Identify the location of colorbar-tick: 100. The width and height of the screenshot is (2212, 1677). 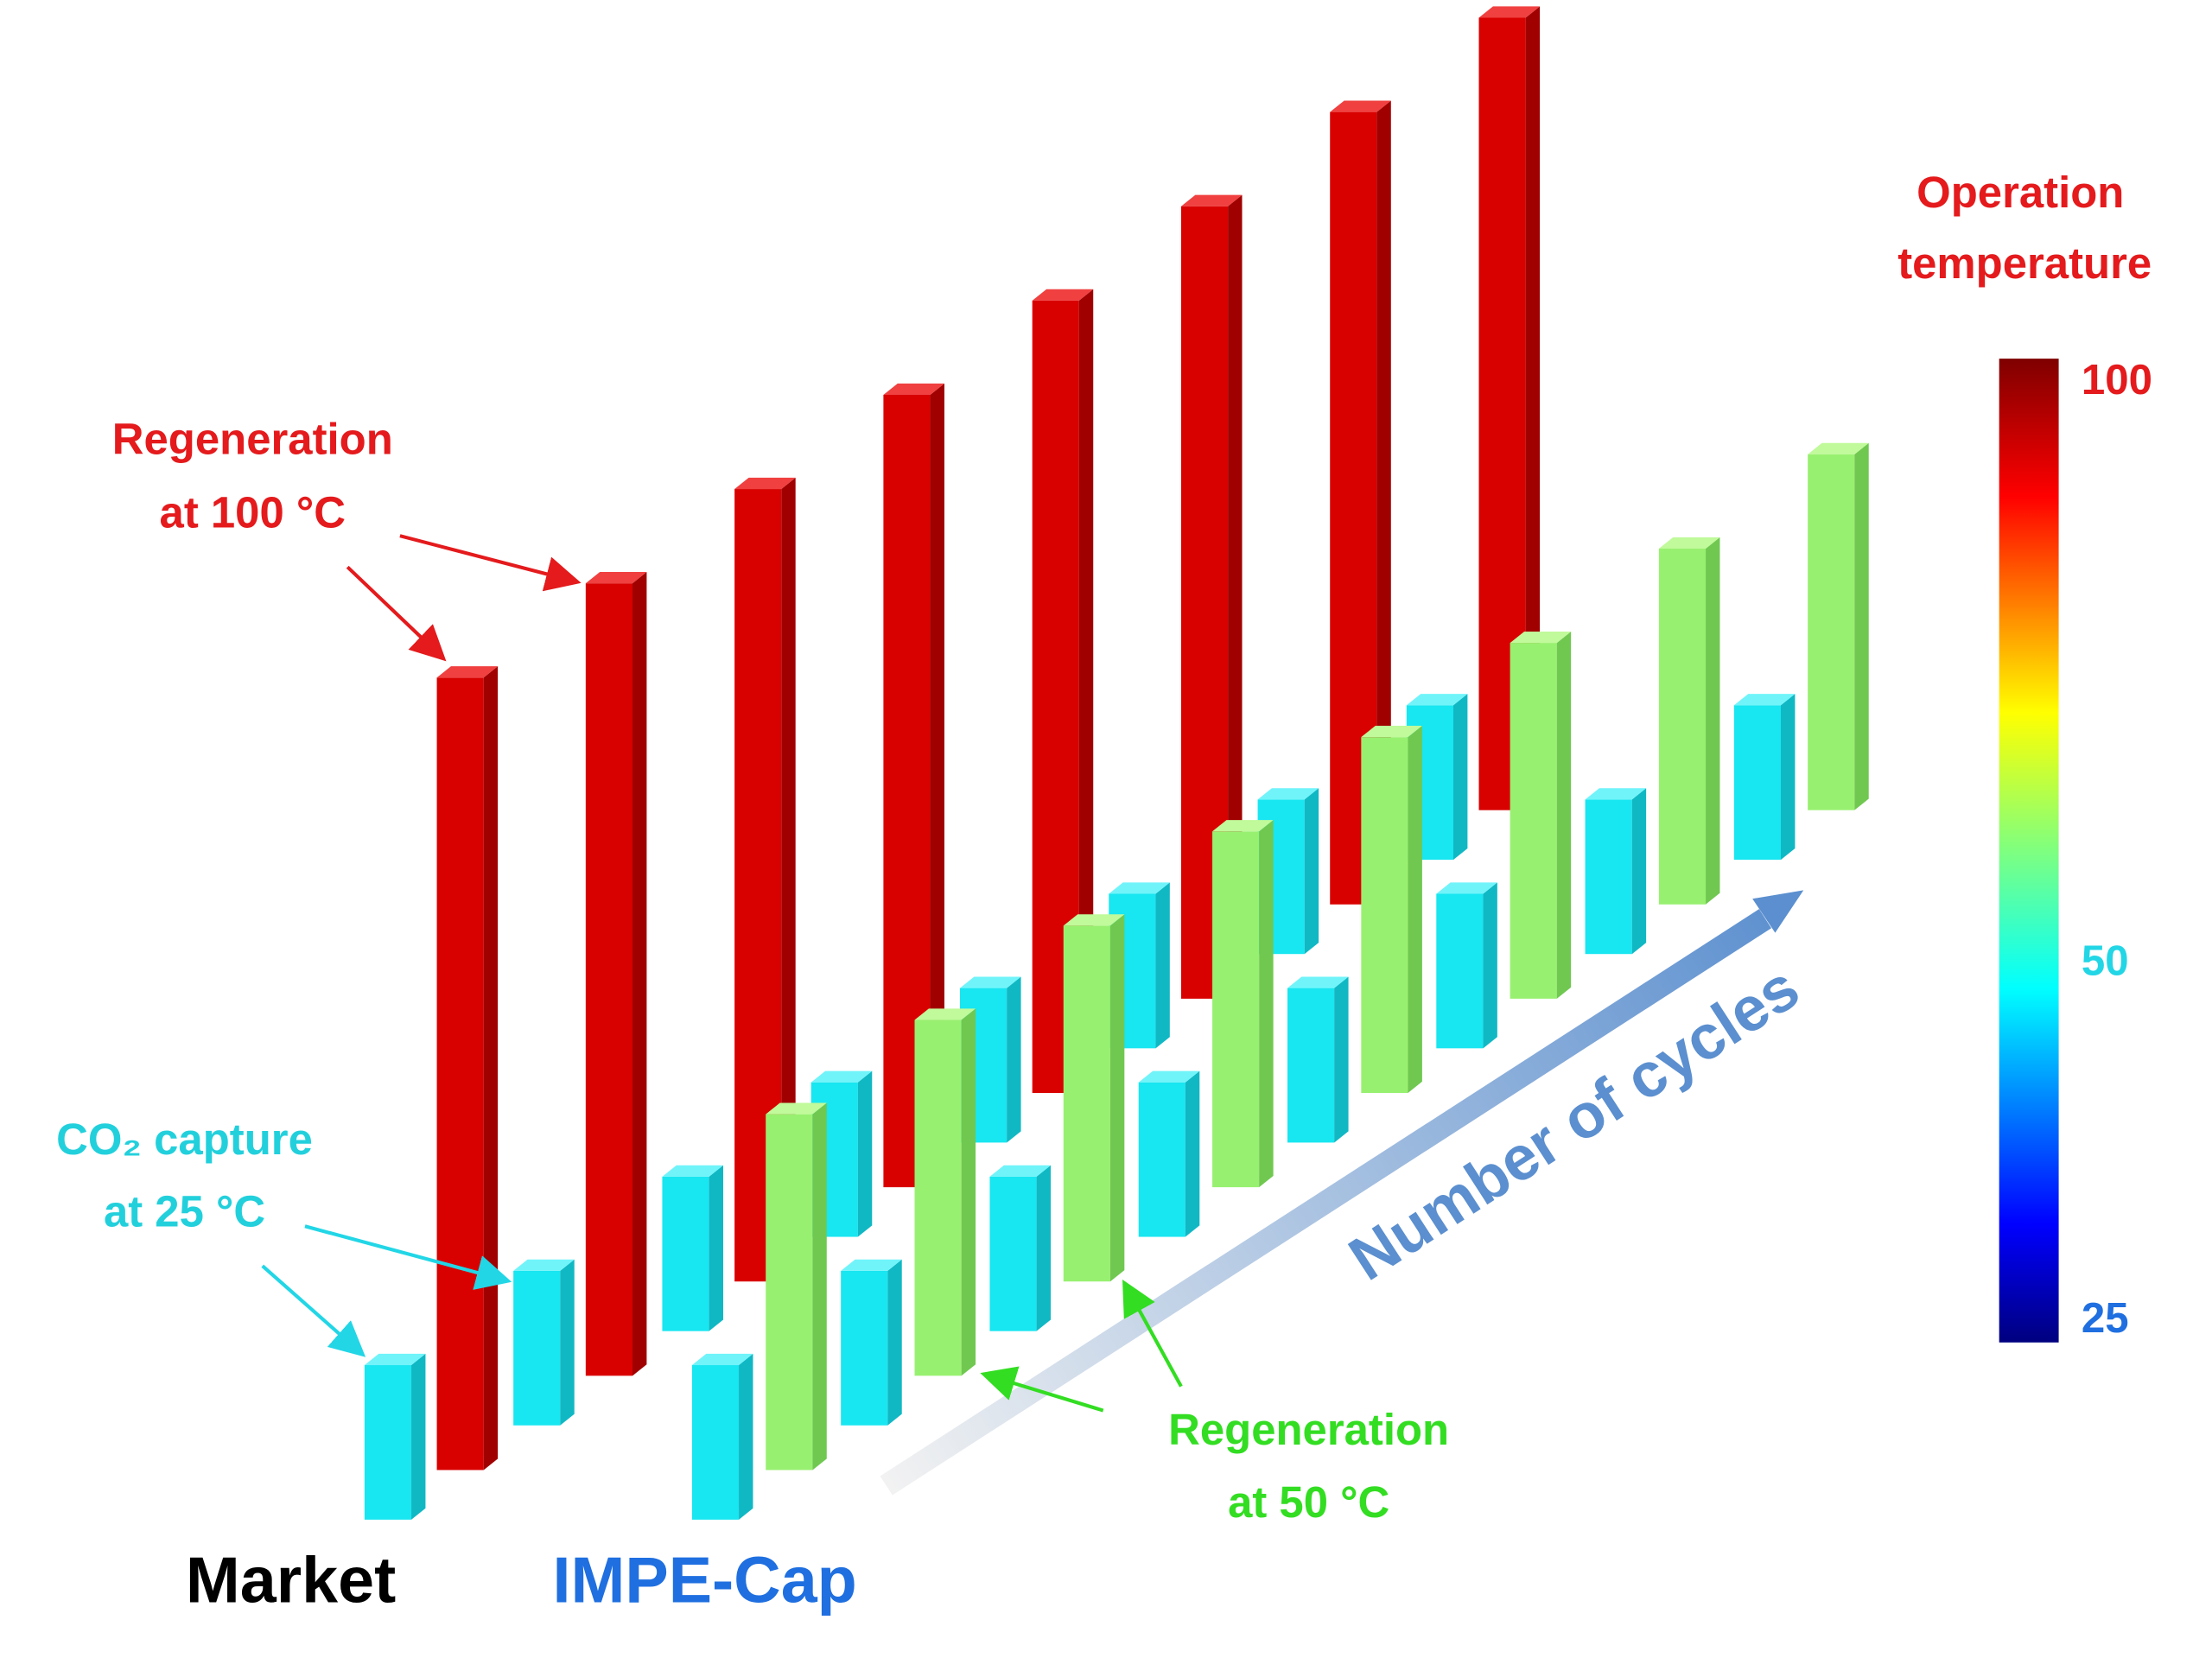
(2117, 379).